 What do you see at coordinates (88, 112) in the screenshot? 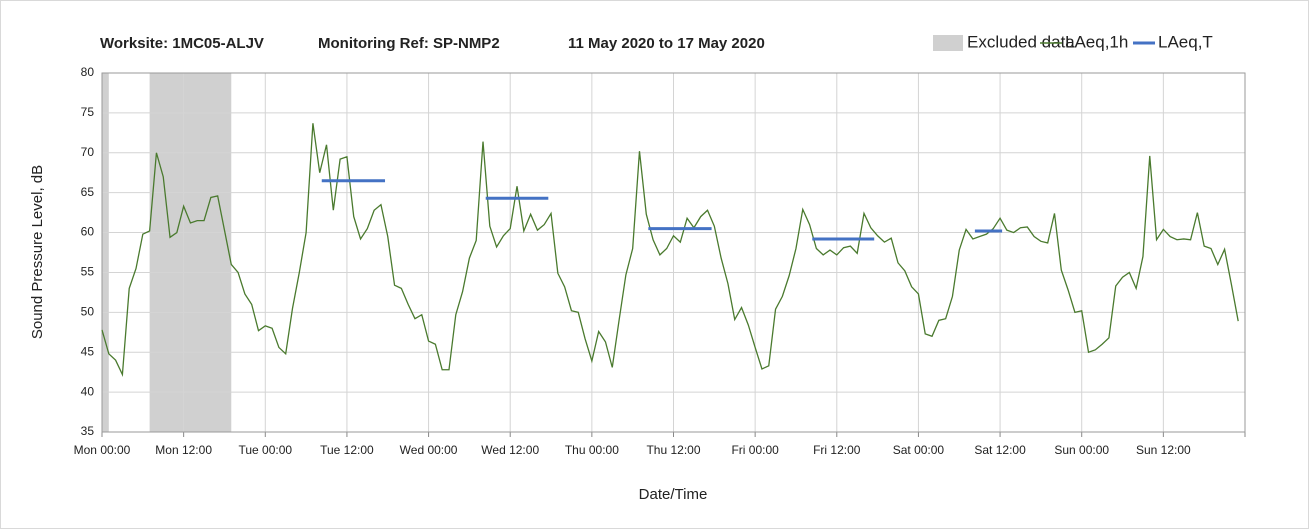
I see `y-tick-label: 75` at bounding box center [88, 112].